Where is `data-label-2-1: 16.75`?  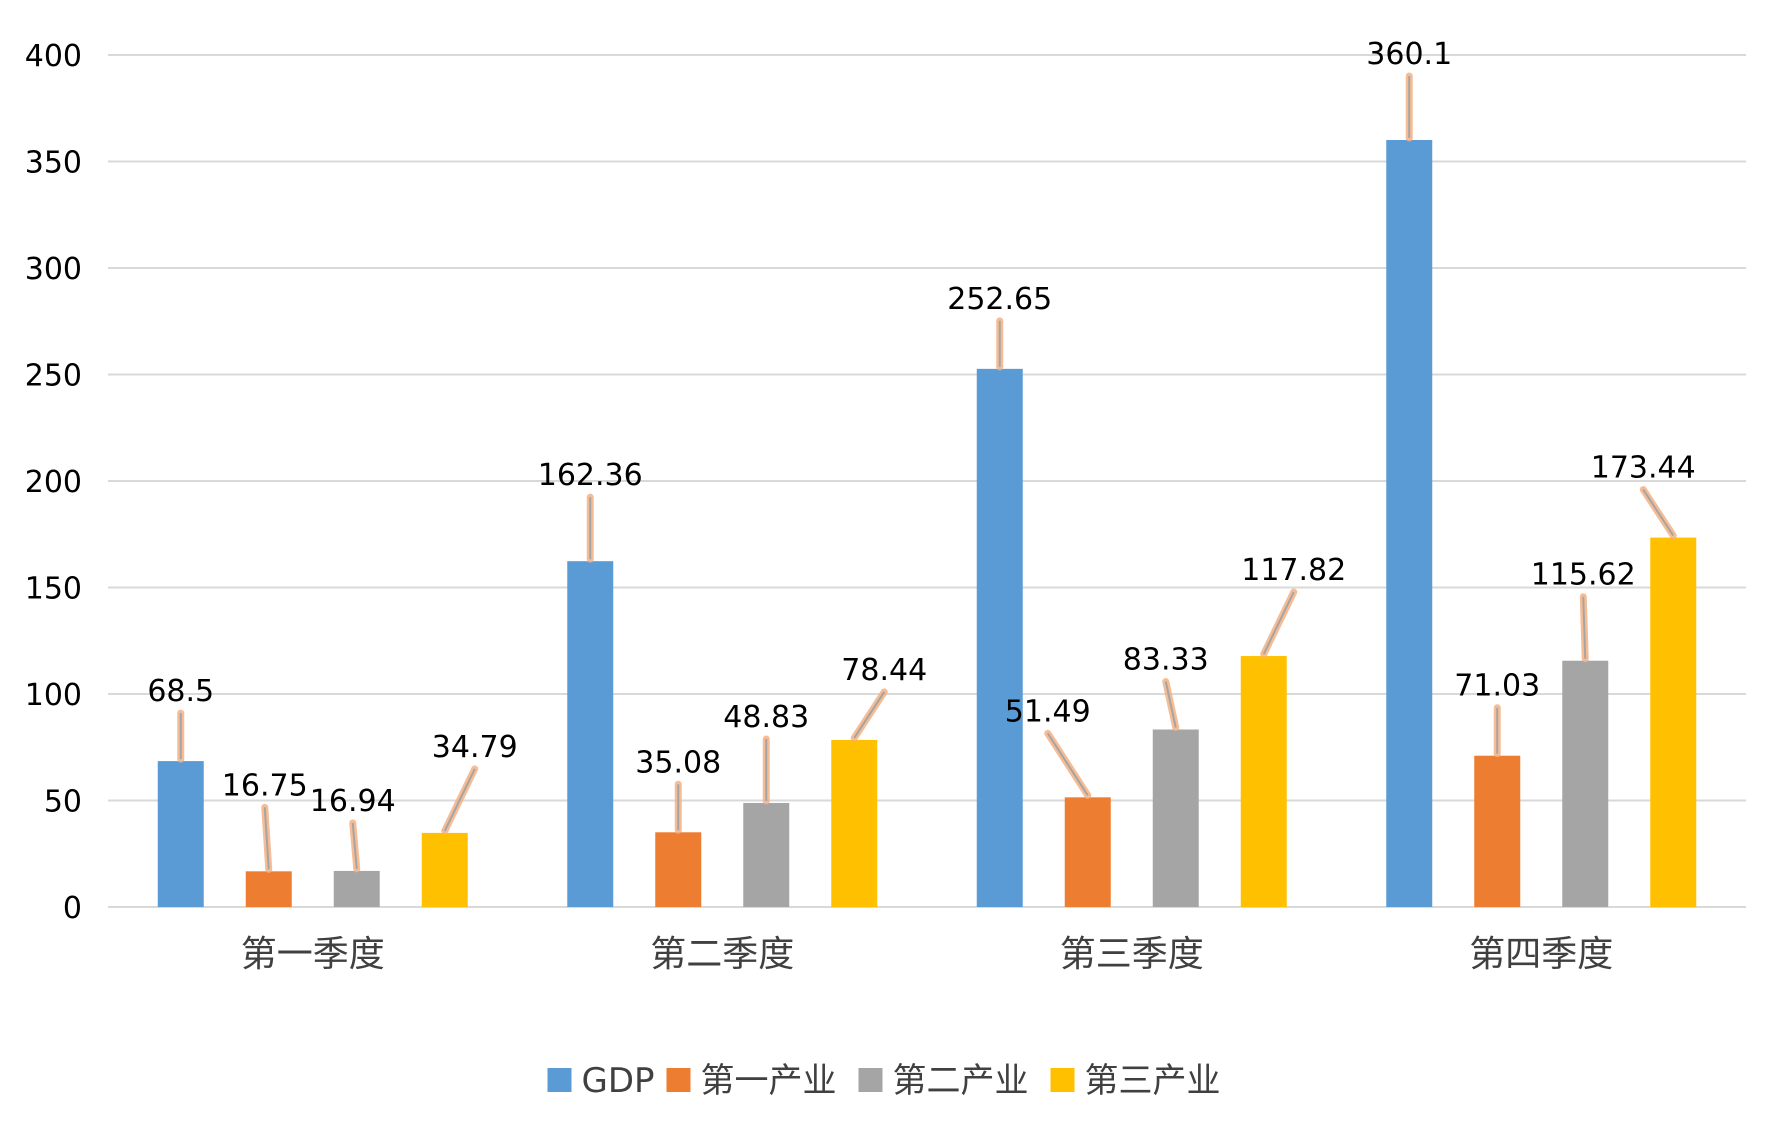 data-label-2-1: 16.75 is located at coordinates (265, 785).